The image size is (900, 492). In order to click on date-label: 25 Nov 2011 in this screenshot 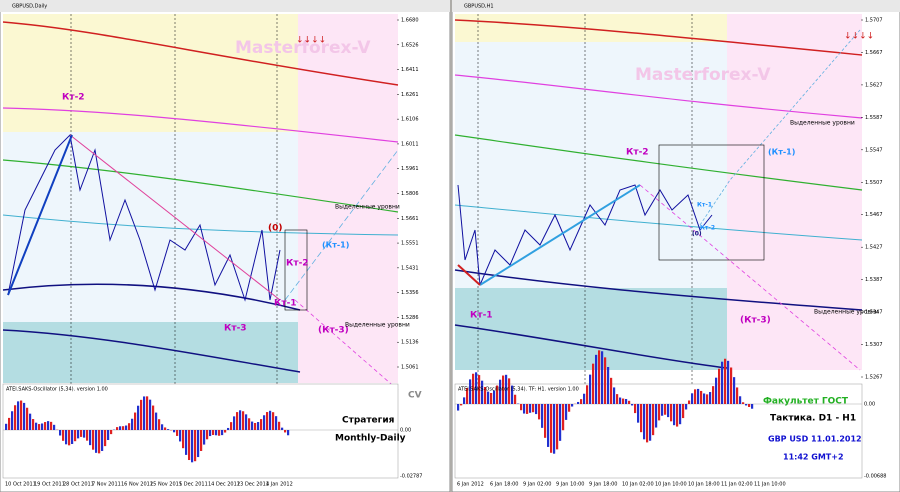, I will do `click(166, 485)`.